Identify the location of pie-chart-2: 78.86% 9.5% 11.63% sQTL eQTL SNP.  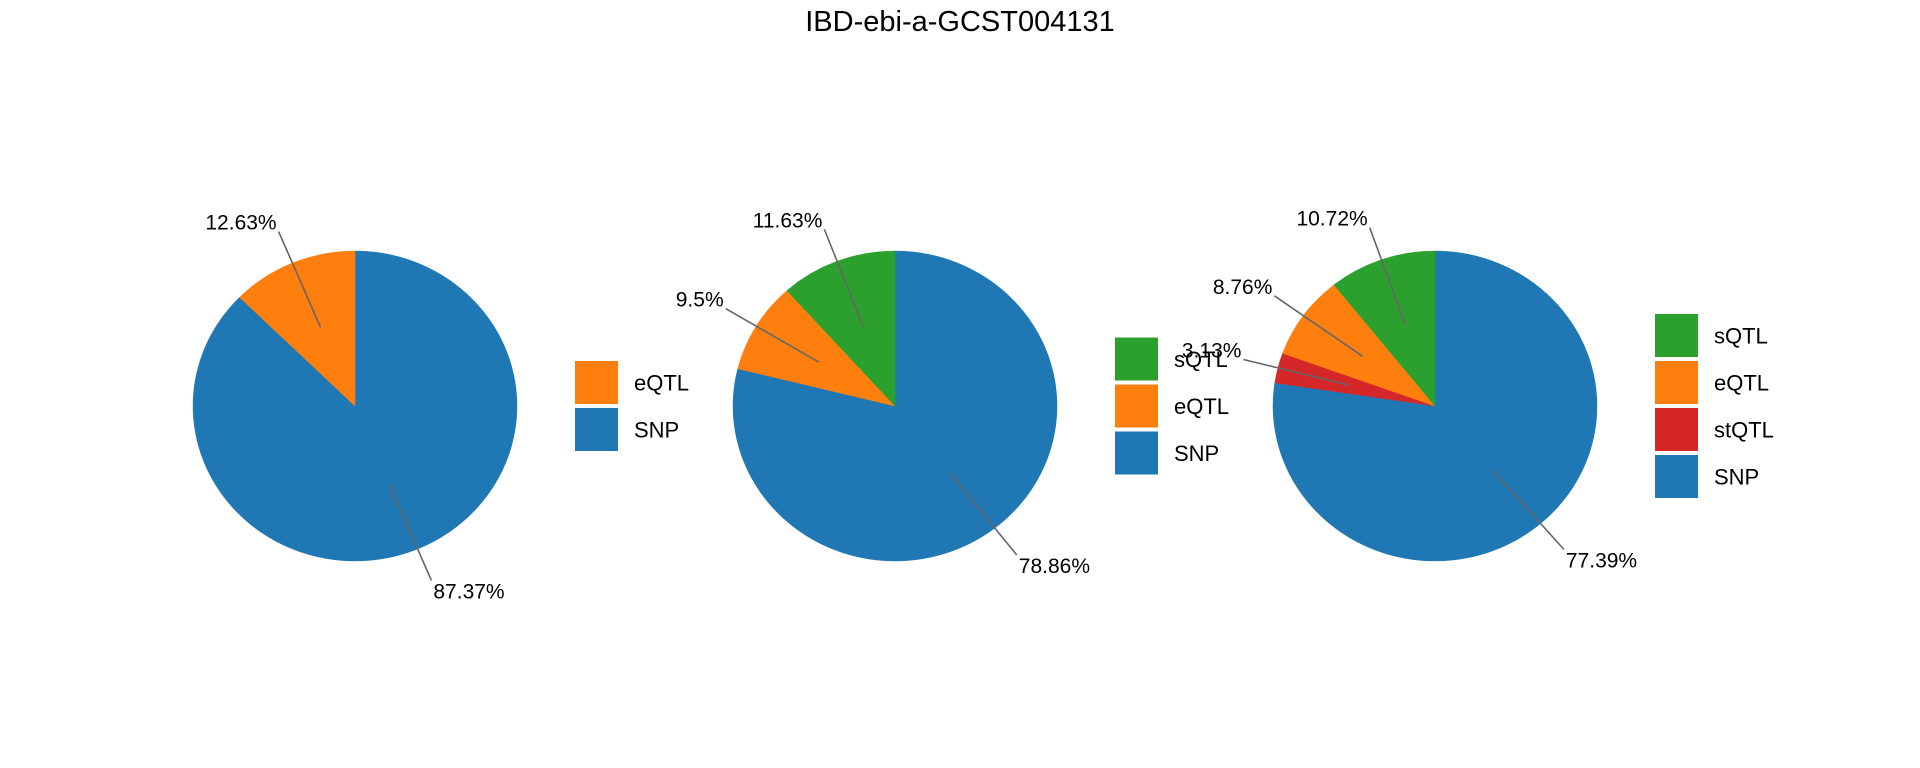
(952, 393).